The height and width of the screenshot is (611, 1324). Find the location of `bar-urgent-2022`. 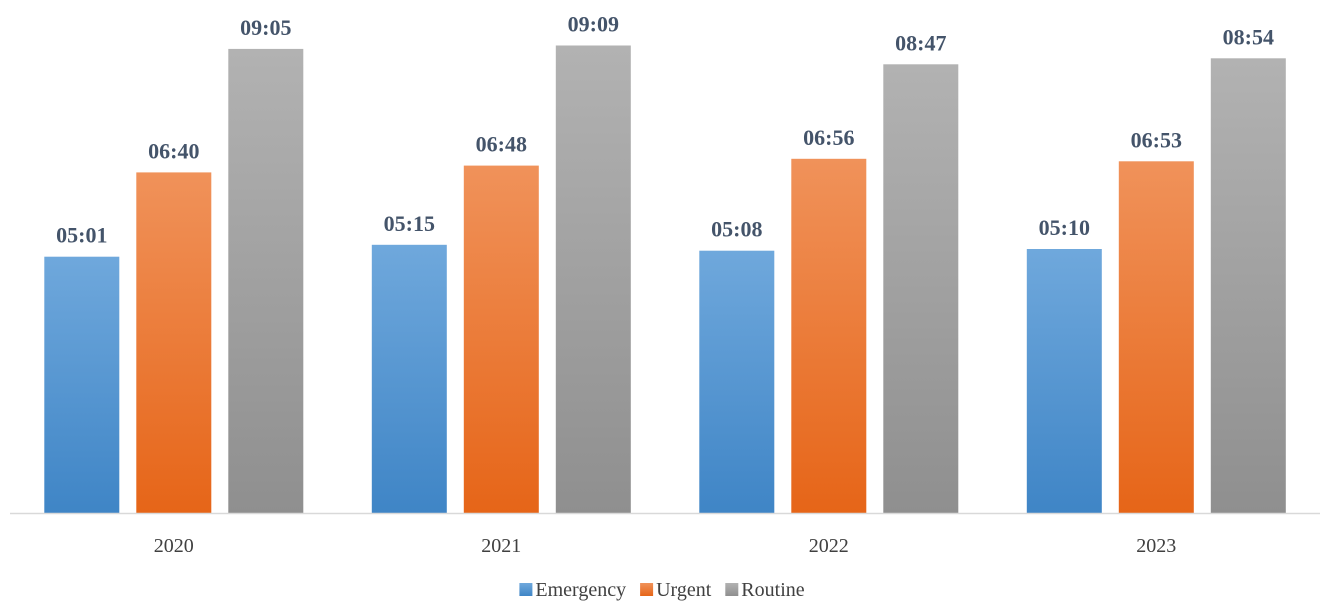

bar-urgent-2022 is located at coordinates (829, 336).